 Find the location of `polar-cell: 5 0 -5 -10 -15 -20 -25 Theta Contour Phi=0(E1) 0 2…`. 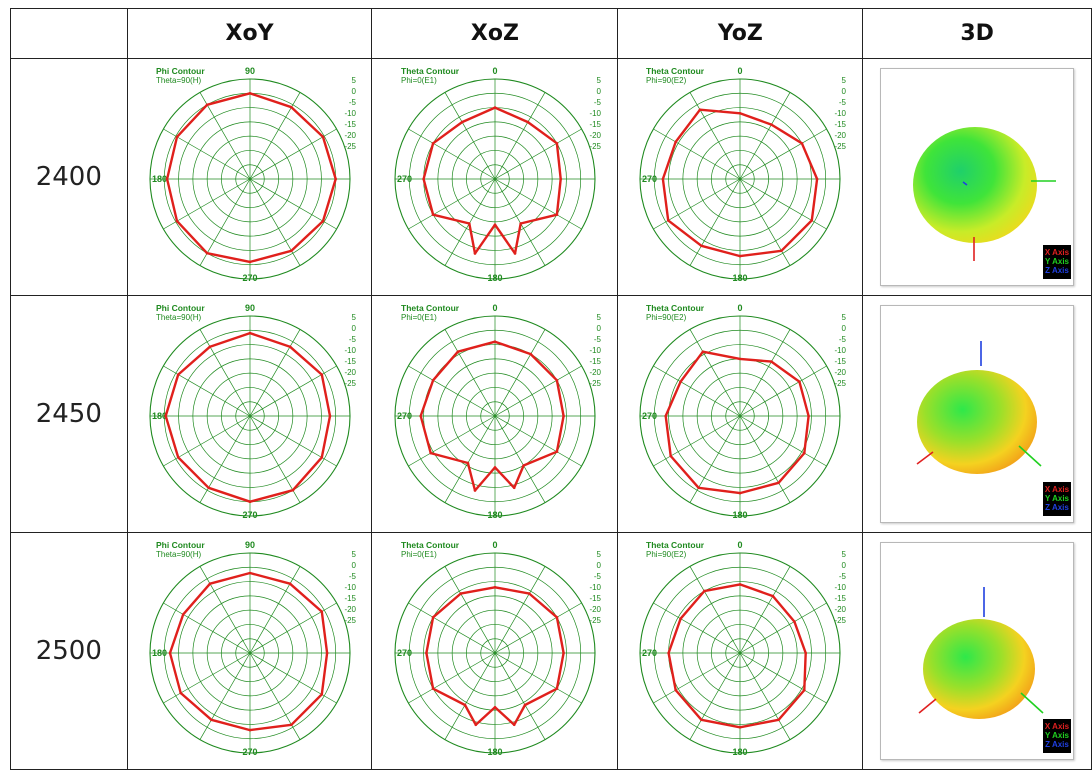

polar-cell: 5 0 -5 -10 -15 -20 -25 Theta Contour Phi=0(E1) 0 2… is located at coordinates (495, 651).